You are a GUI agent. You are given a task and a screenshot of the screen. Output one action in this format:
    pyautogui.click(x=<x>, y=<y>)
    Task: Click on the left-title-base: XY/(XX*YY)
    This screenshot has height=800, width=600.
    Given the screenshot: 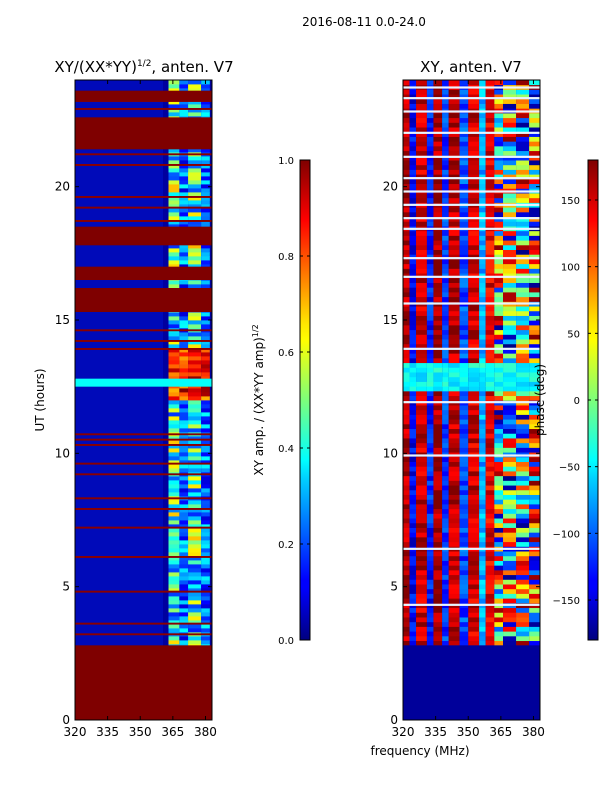 What is the action you would take?
    pyautogui.click(x=95, y=67)
    